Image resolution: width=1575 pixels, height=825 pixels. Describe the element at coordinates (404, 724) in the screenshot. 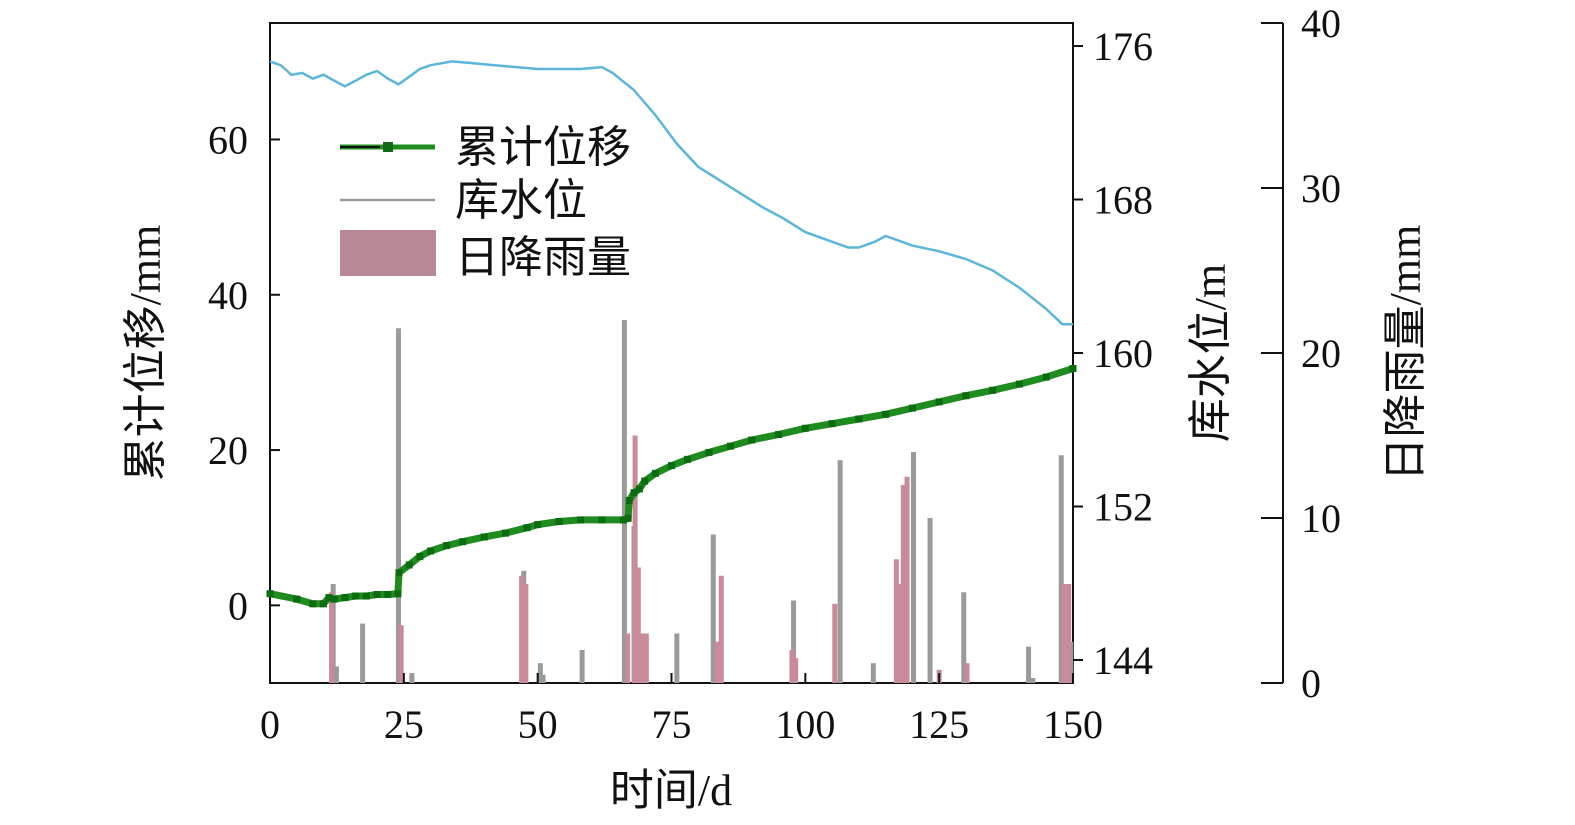

I see `x-tick-label-1: 25` at that location.